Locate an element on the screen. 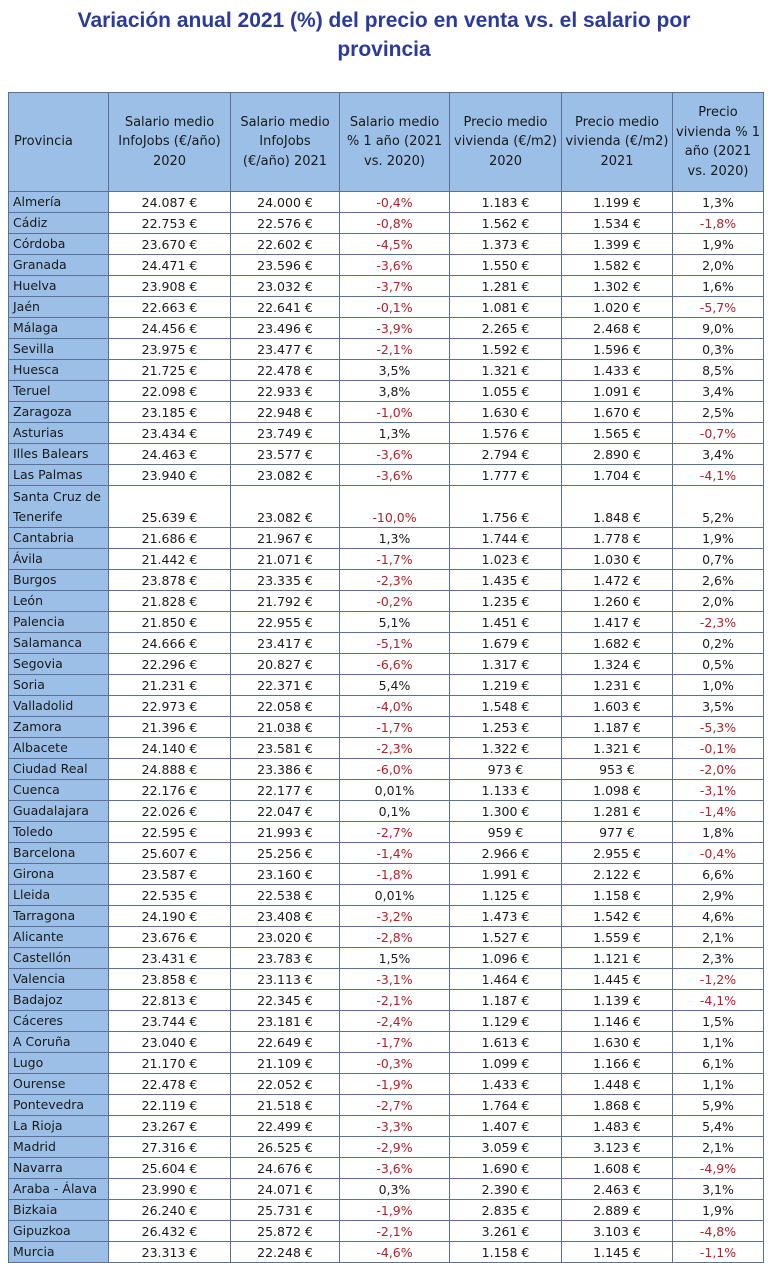 The width and height of the screenshot is (768, 1263). salario-2020-cell: 24.190 € is located at coordinates (169, 915).